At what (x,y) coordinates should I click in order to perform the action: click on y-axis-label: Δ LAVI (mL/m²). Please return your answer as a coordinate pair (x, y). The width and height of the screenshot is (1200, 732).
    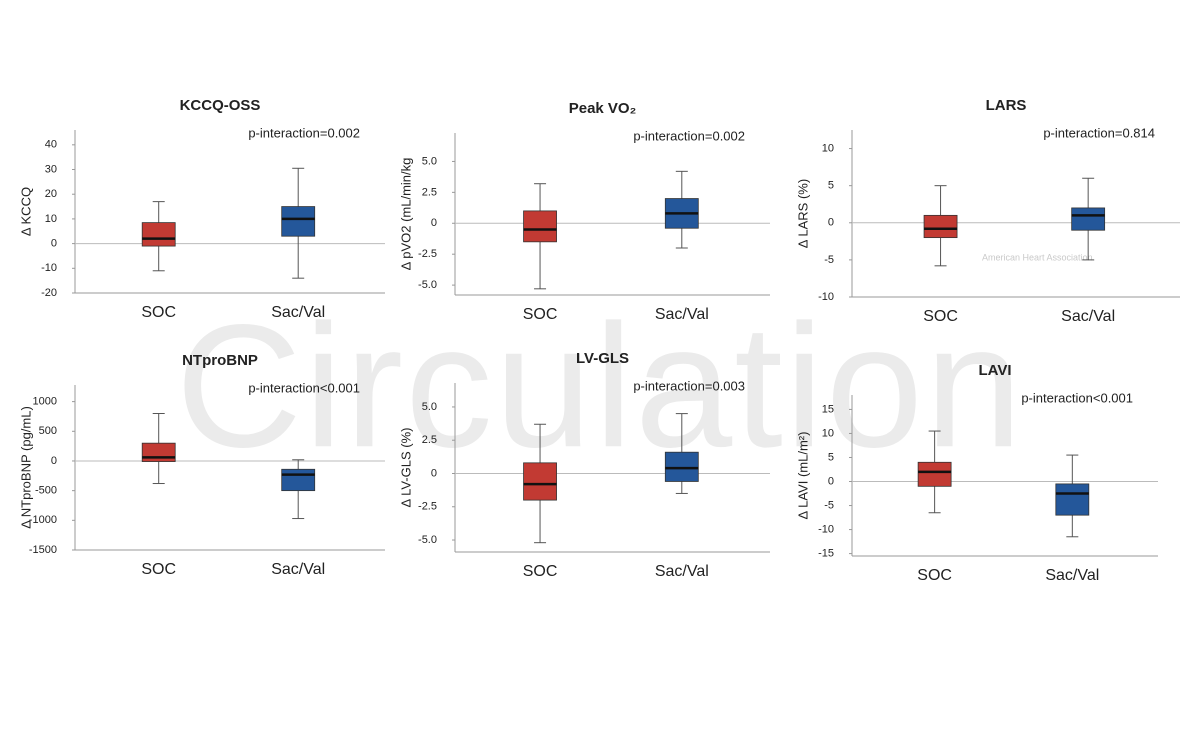
    Looking at the image, I should click on (802, 476).